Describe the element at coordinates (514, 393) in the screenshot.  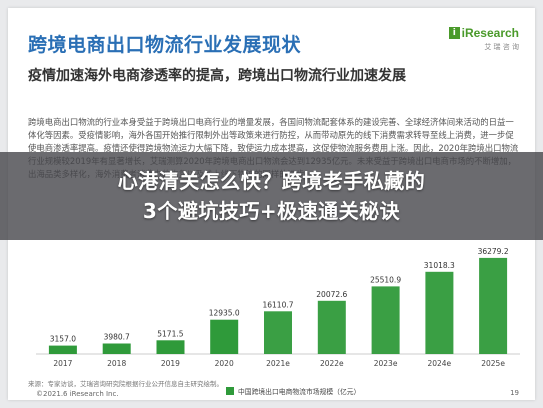
I see `page-number: 19` at that location.